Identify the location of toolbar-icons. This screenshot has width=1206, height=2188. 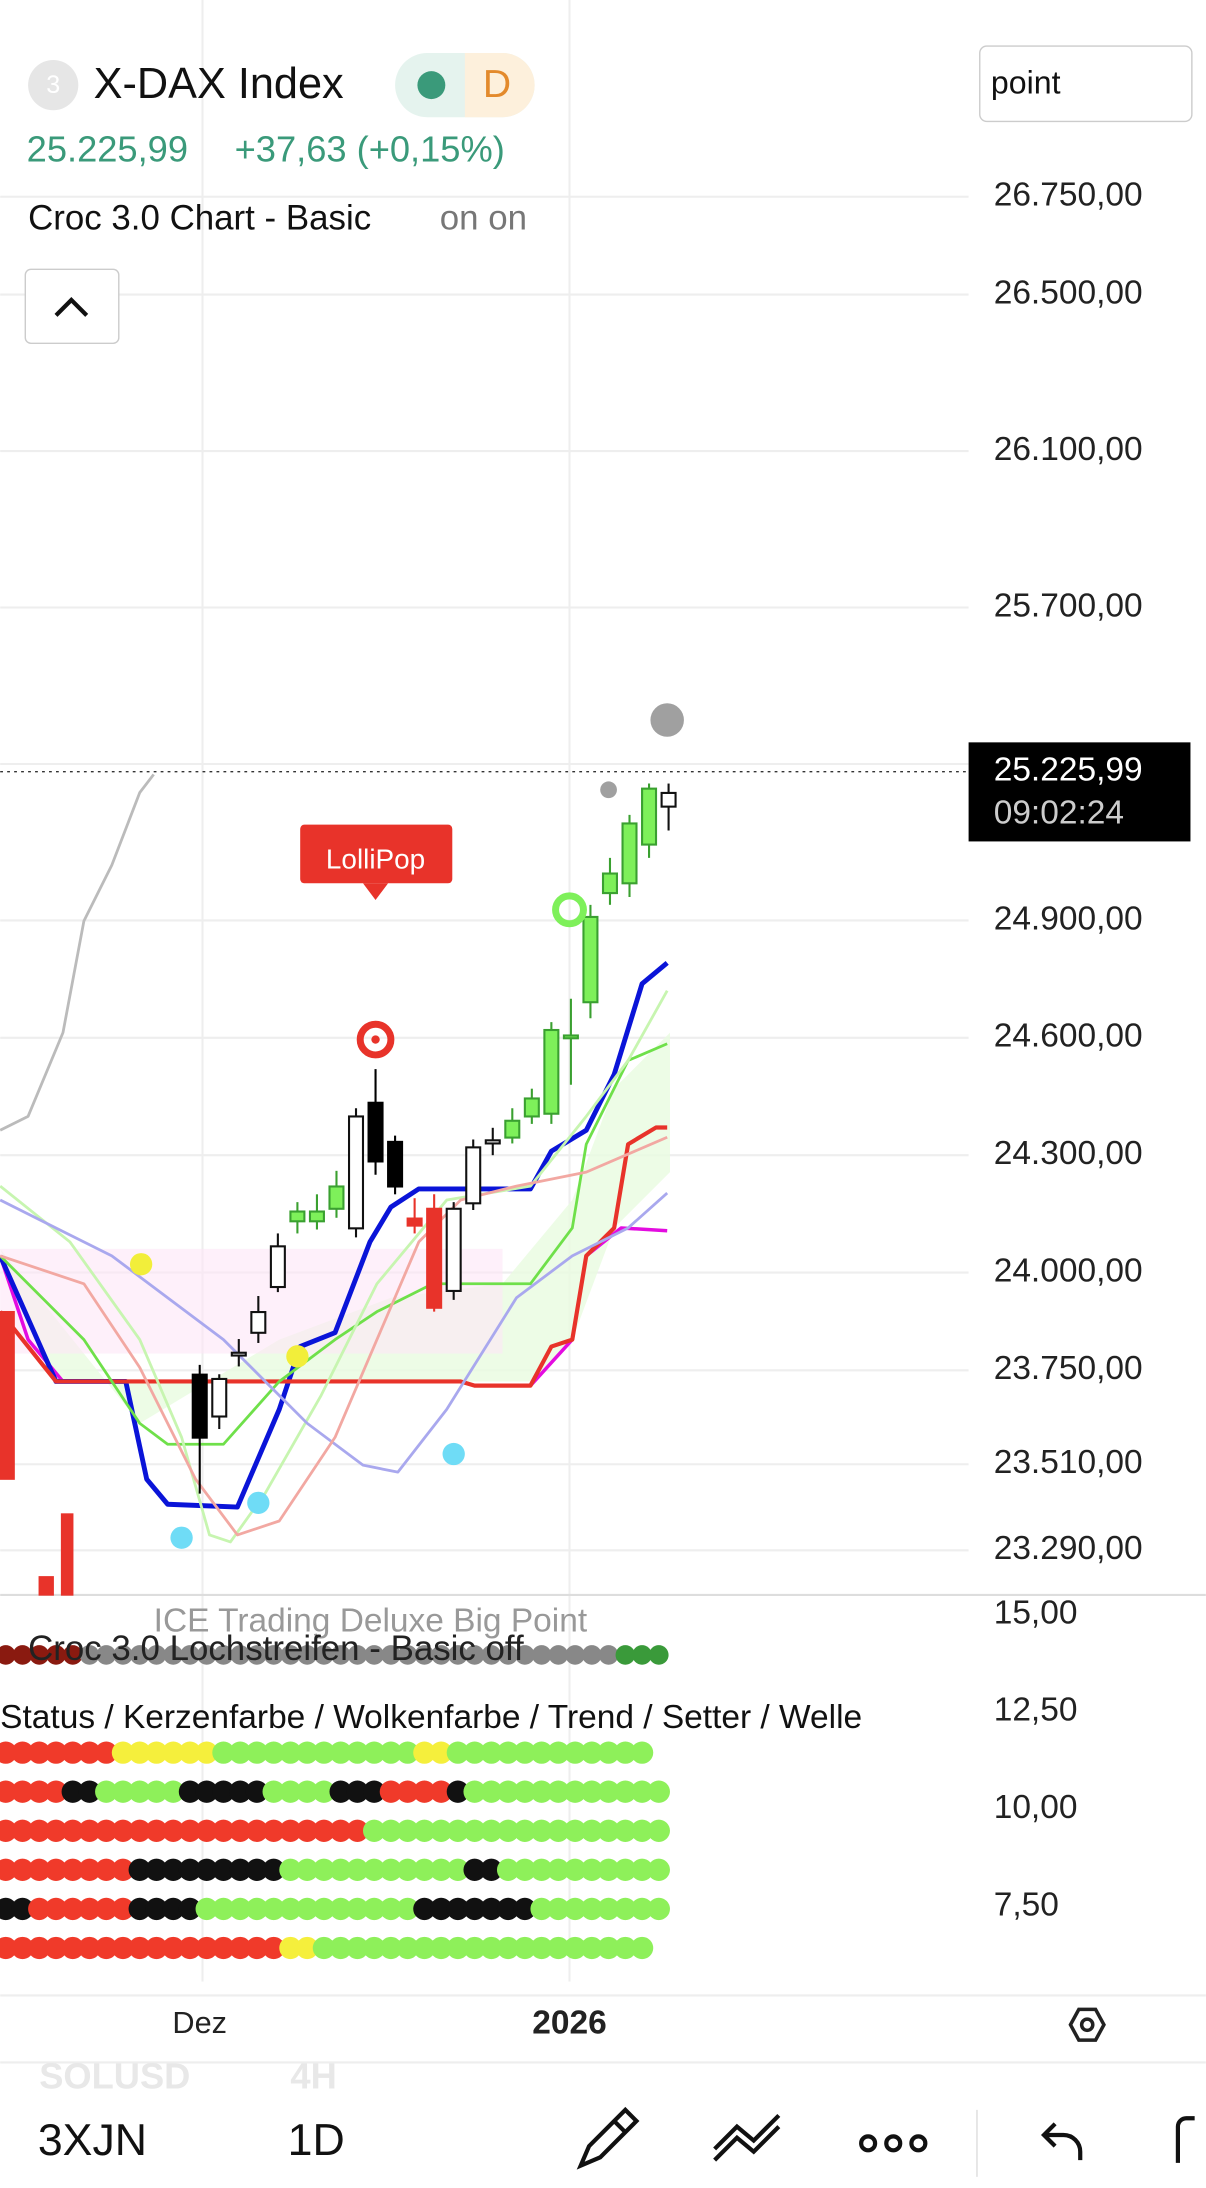
(885, 2138).